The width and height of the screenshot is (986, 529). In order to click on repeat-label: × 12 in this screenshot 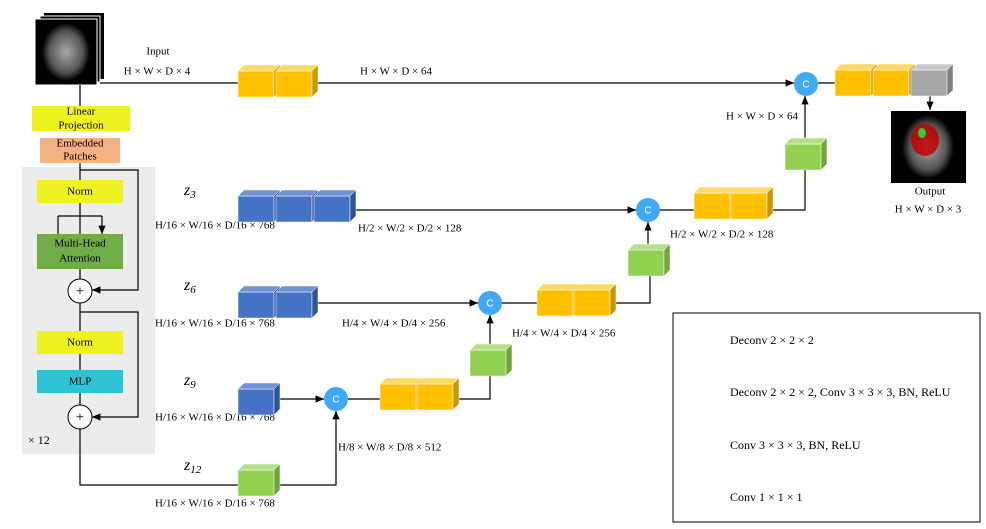, I will do `click(39, 440)`.